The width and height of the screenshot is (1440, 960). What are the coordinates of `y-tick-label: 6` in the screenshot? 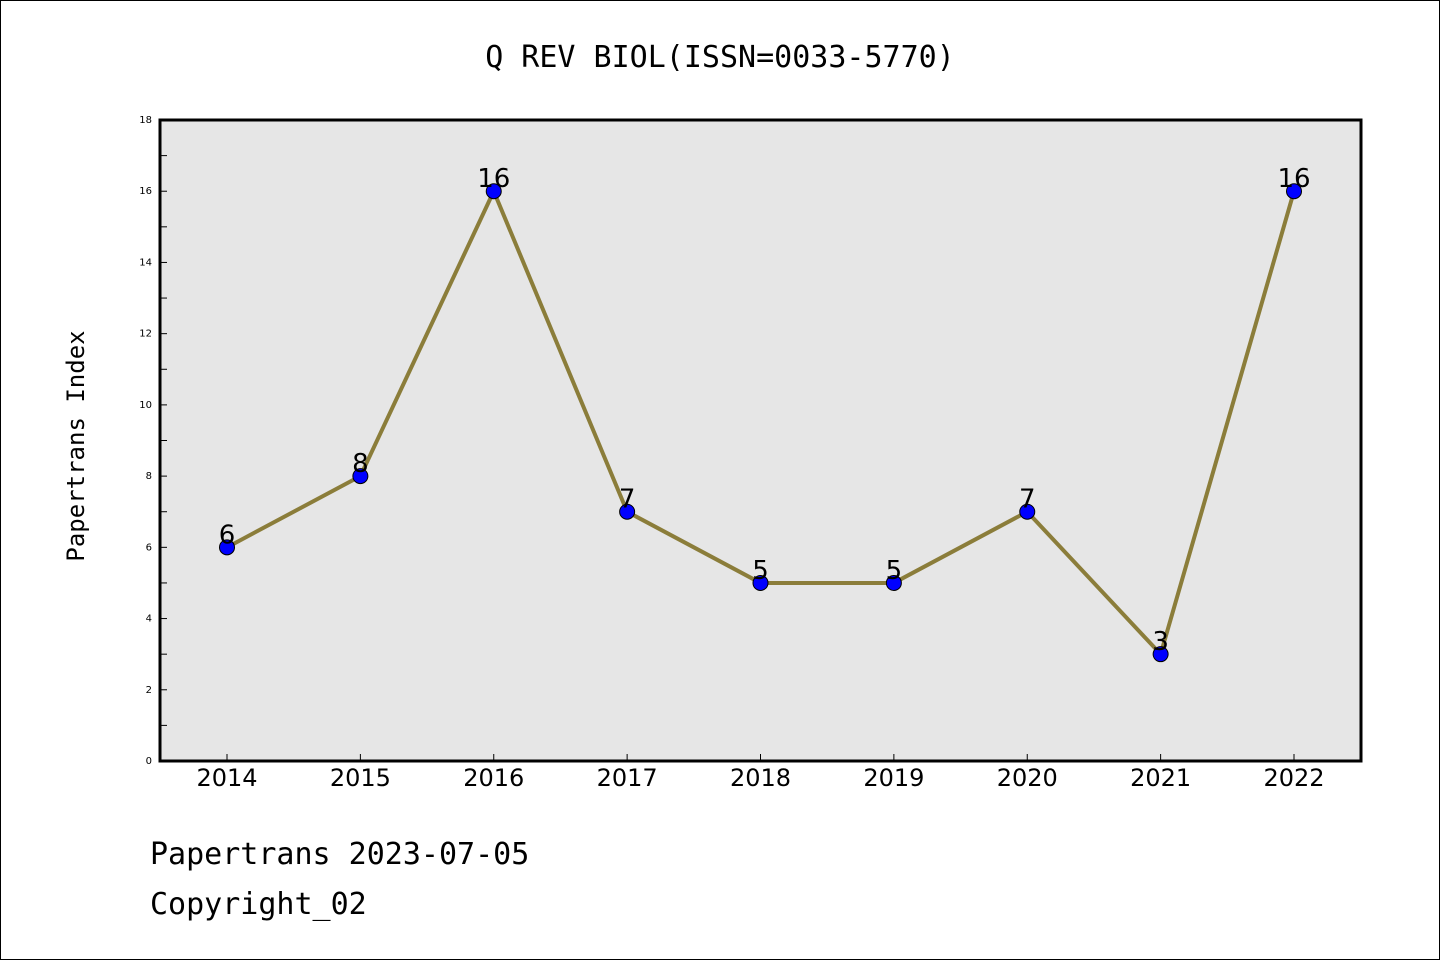 It's located at (149, 547).